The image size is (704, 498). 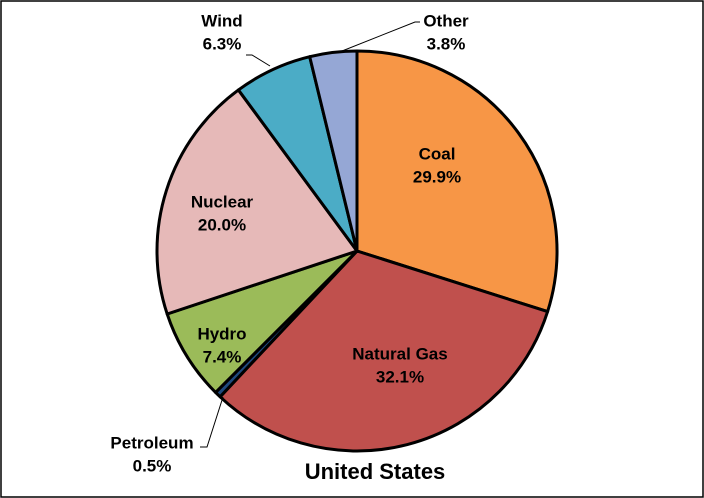 What do you see at coordinates (437, 153) in the screenshot?
I see `slice-label: Coal` at bounding box center [437, 153].